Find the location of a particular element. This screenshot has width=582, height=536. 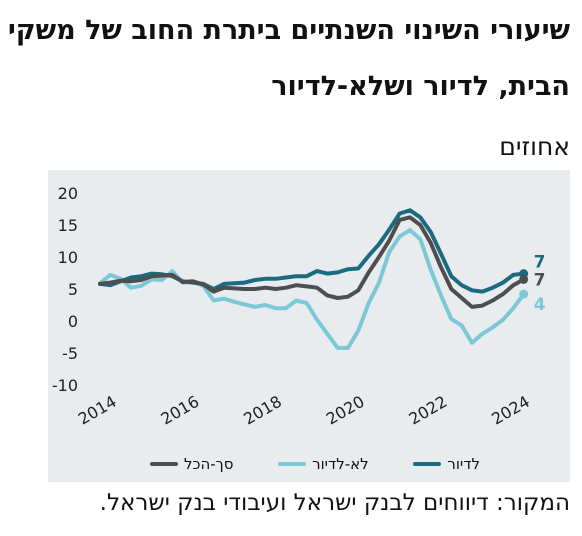

x-tick-label: 2024 is located at coordinates (510, 410).